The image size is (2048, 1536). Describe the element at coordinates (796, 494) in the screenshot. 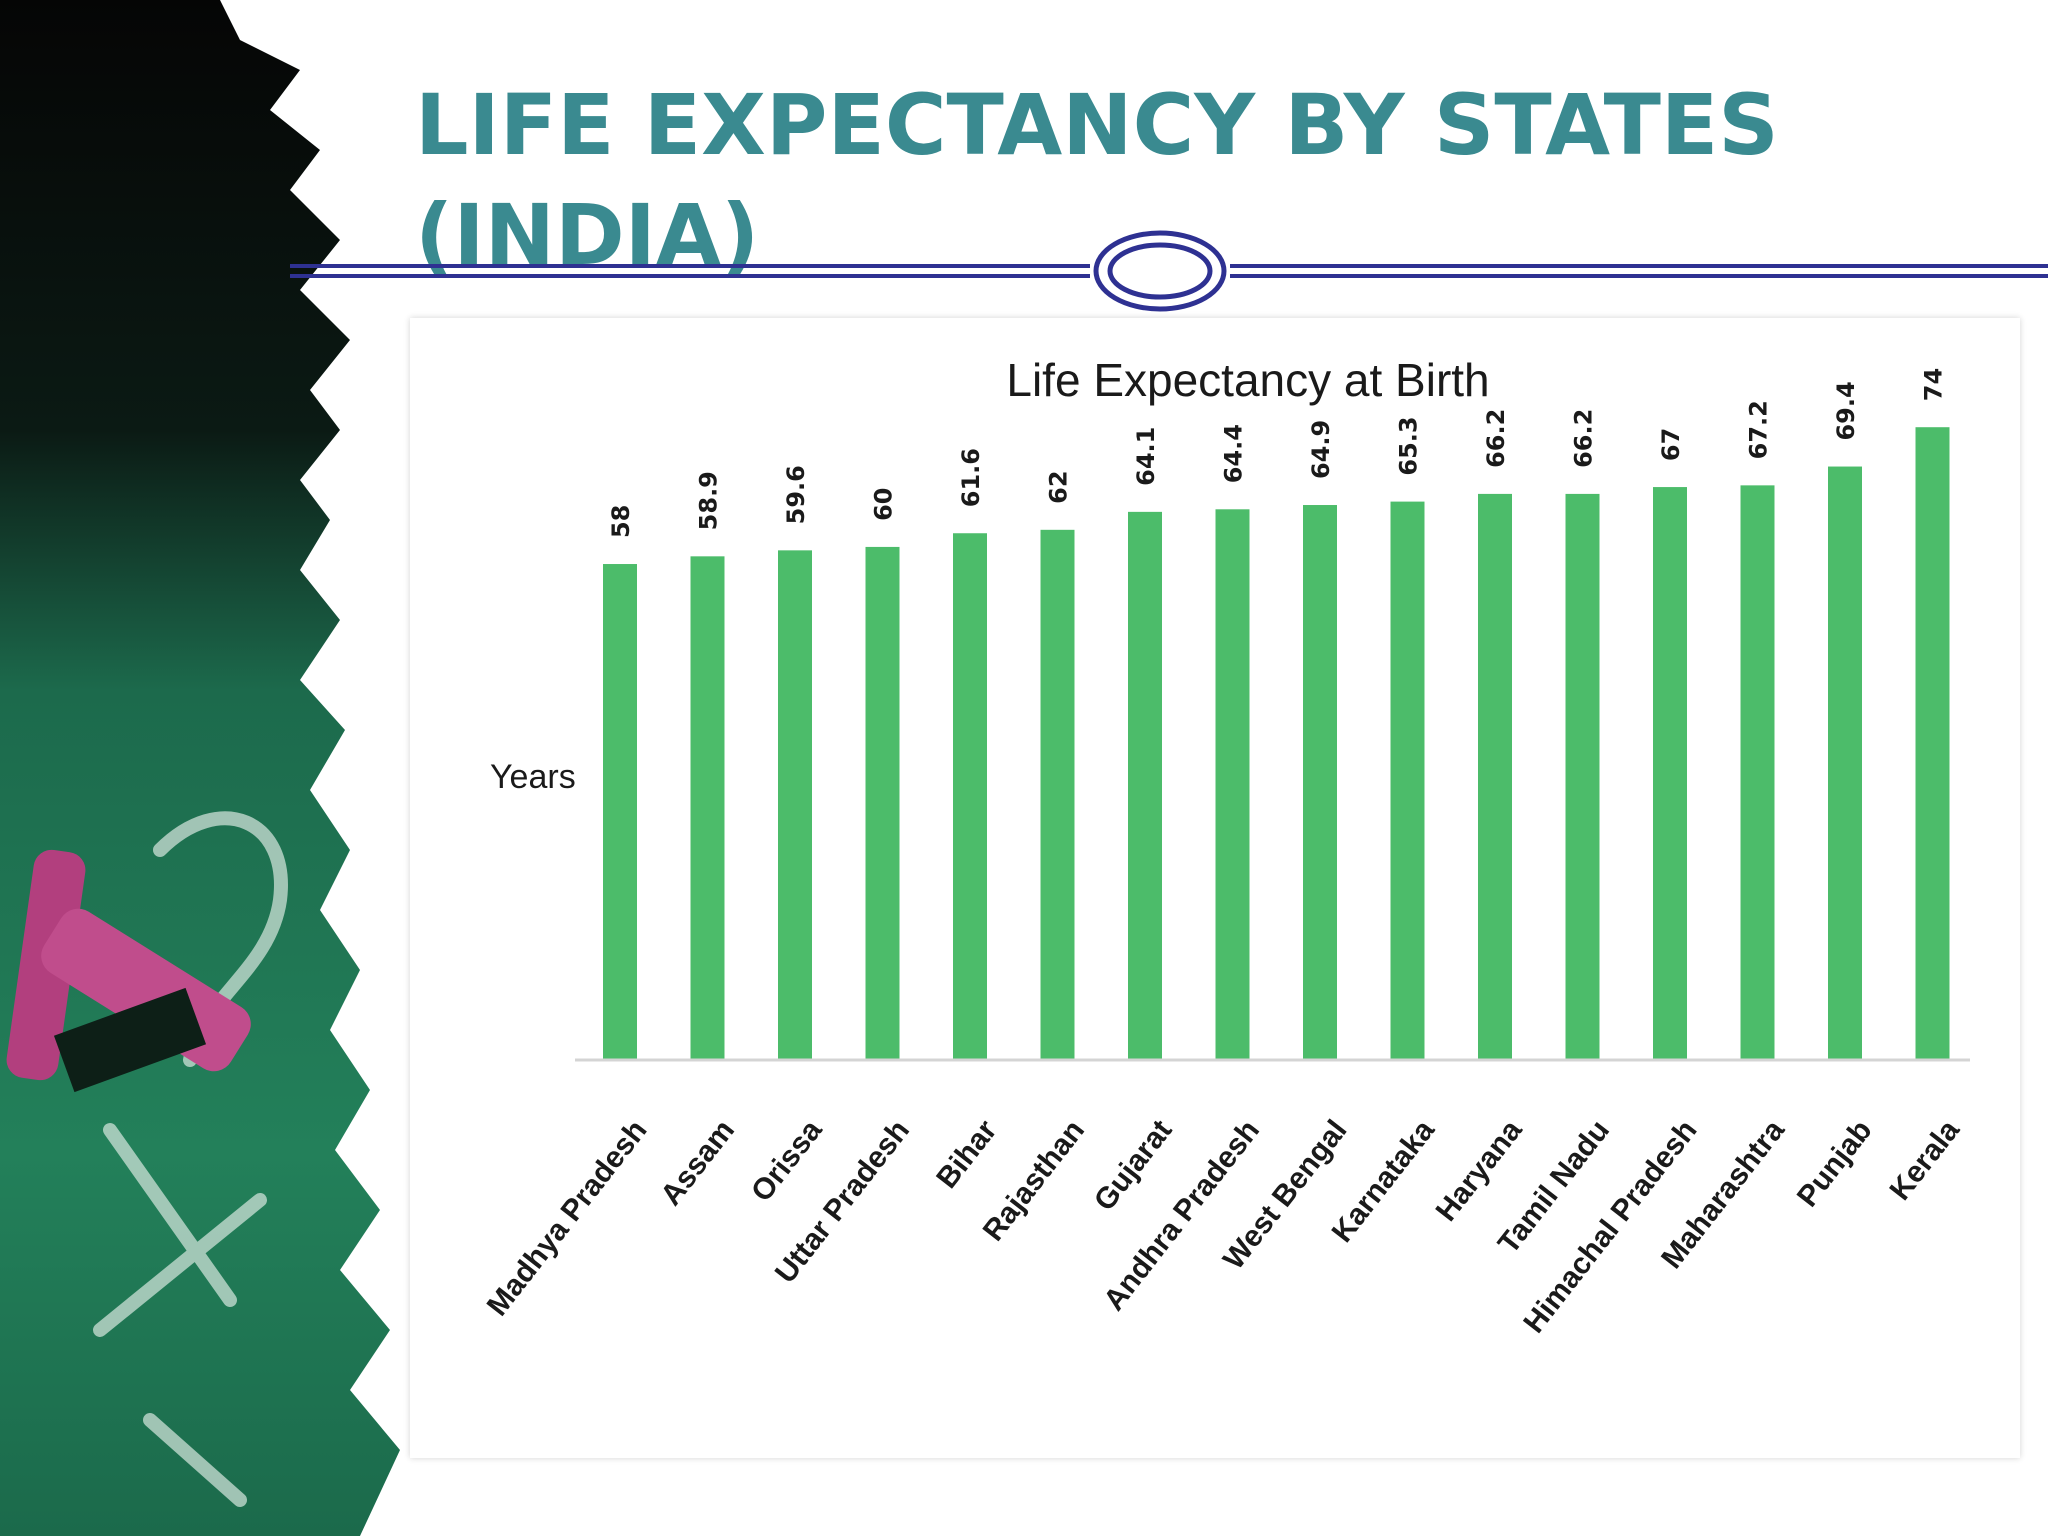

I see `bar-value-label: 59.6` at that location.